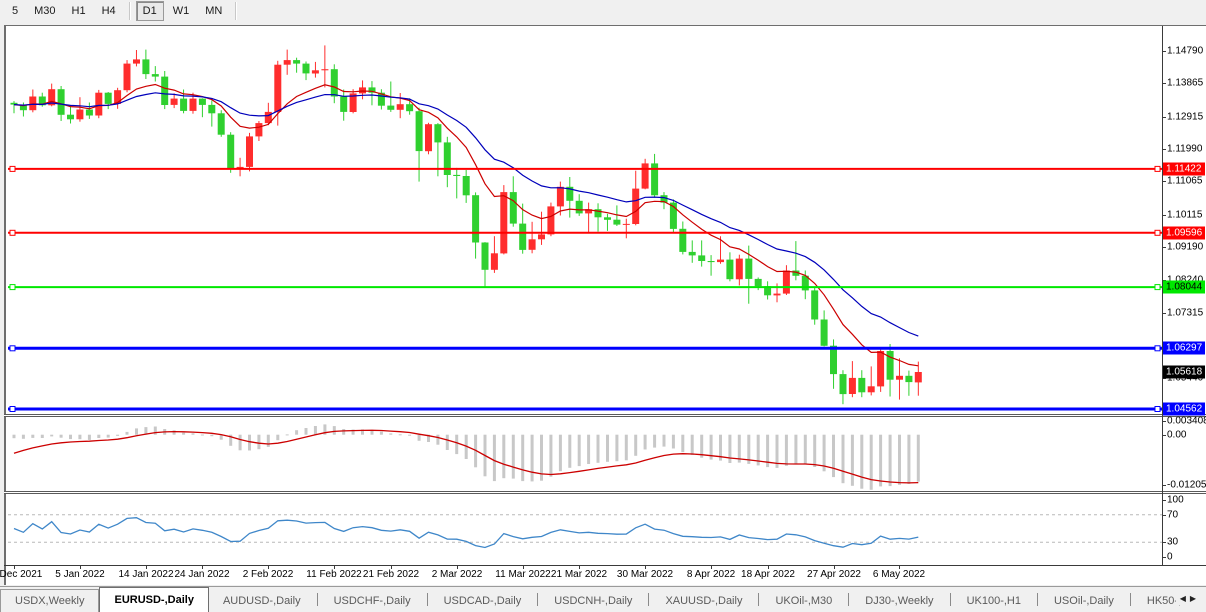  Describe the element at coordinates (1184, 233) in the screenshot. I see `level-price-tag: 1.09596` at that location.